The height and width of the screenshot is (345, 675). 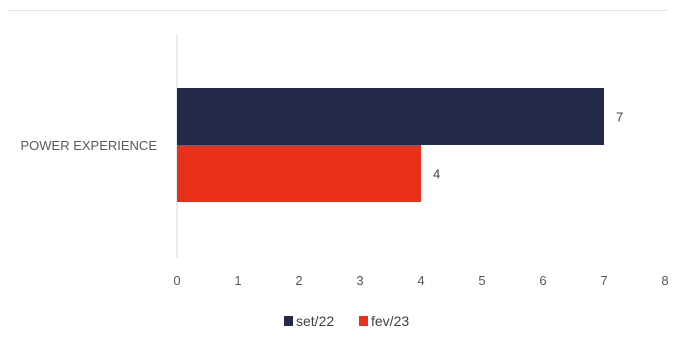 What do you see at coordinates (664, 280) in the screenshot?
I see `x-tick-label: 8` at bounding box center [664, 280].